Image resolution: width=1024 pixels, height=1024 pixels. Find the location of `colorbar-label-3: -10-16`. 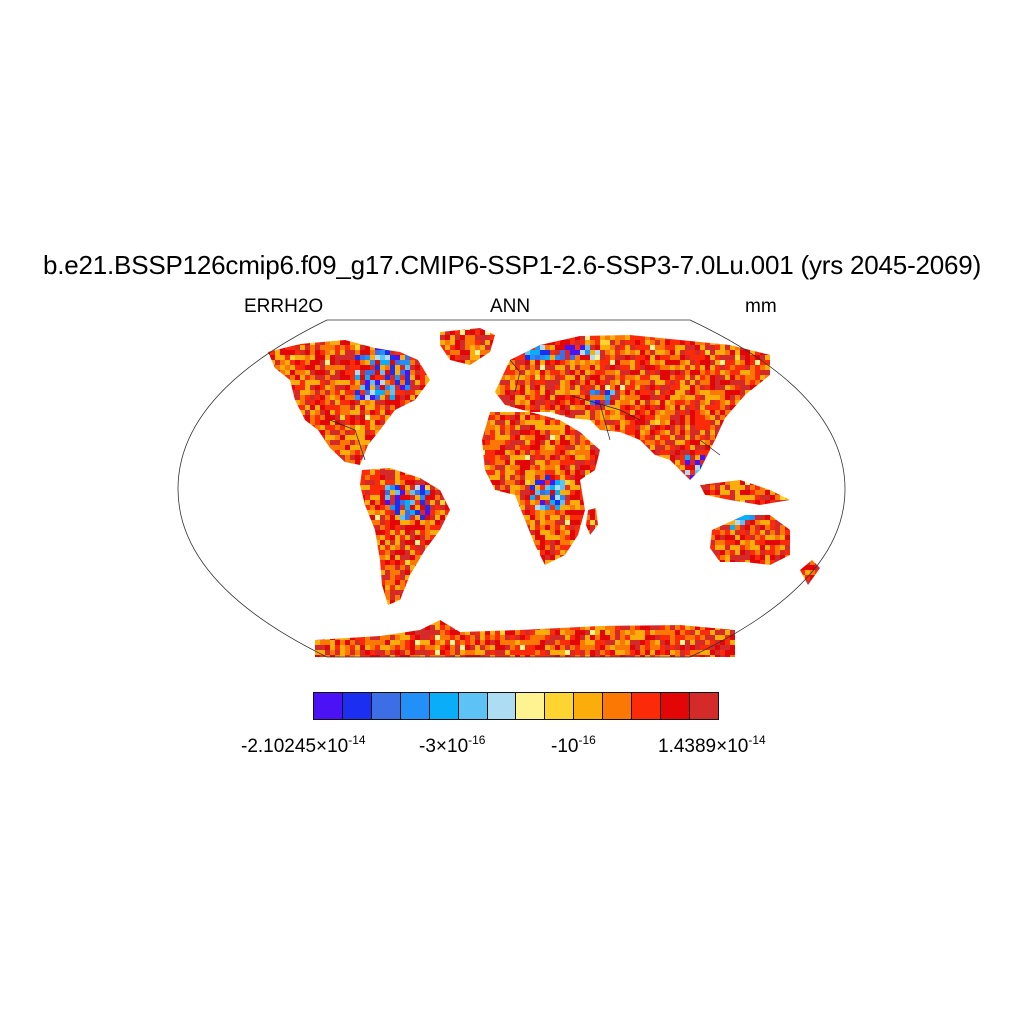

colorbar-label-3: -10-16 is located at coordinates (573, 745).